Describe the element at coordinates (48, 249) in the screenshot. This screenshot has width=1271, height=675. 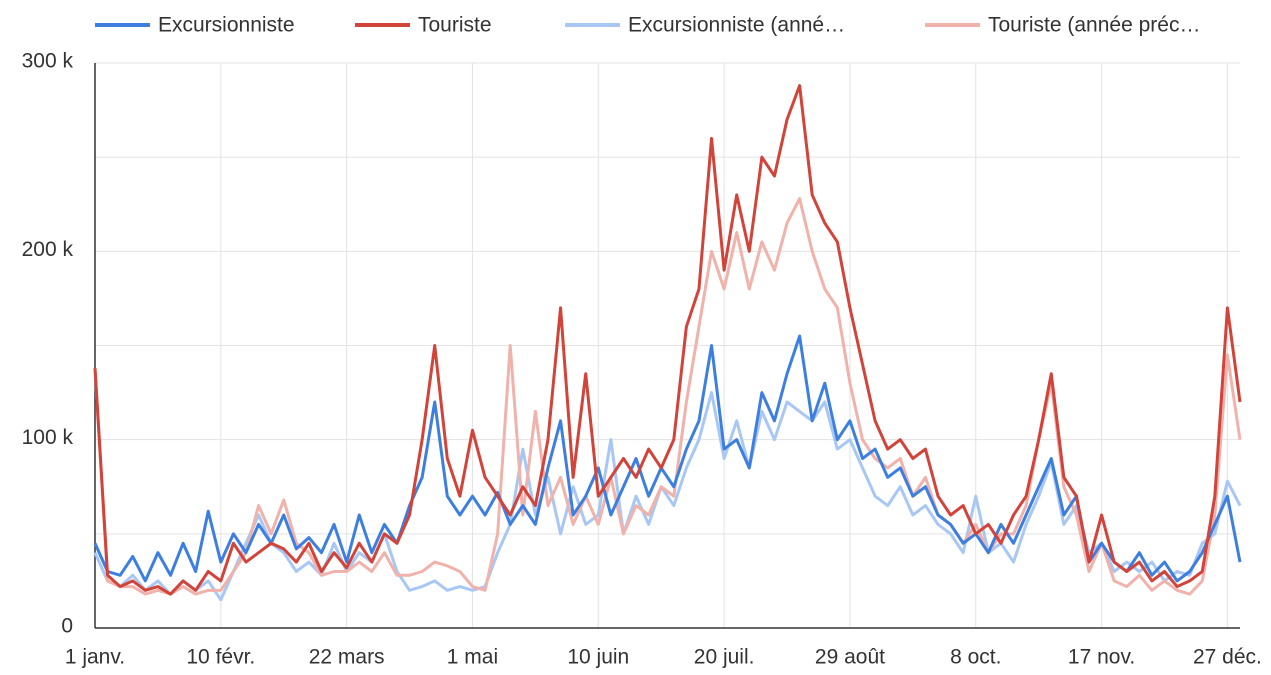
I see `y-tick-label: 200 k` at that location.